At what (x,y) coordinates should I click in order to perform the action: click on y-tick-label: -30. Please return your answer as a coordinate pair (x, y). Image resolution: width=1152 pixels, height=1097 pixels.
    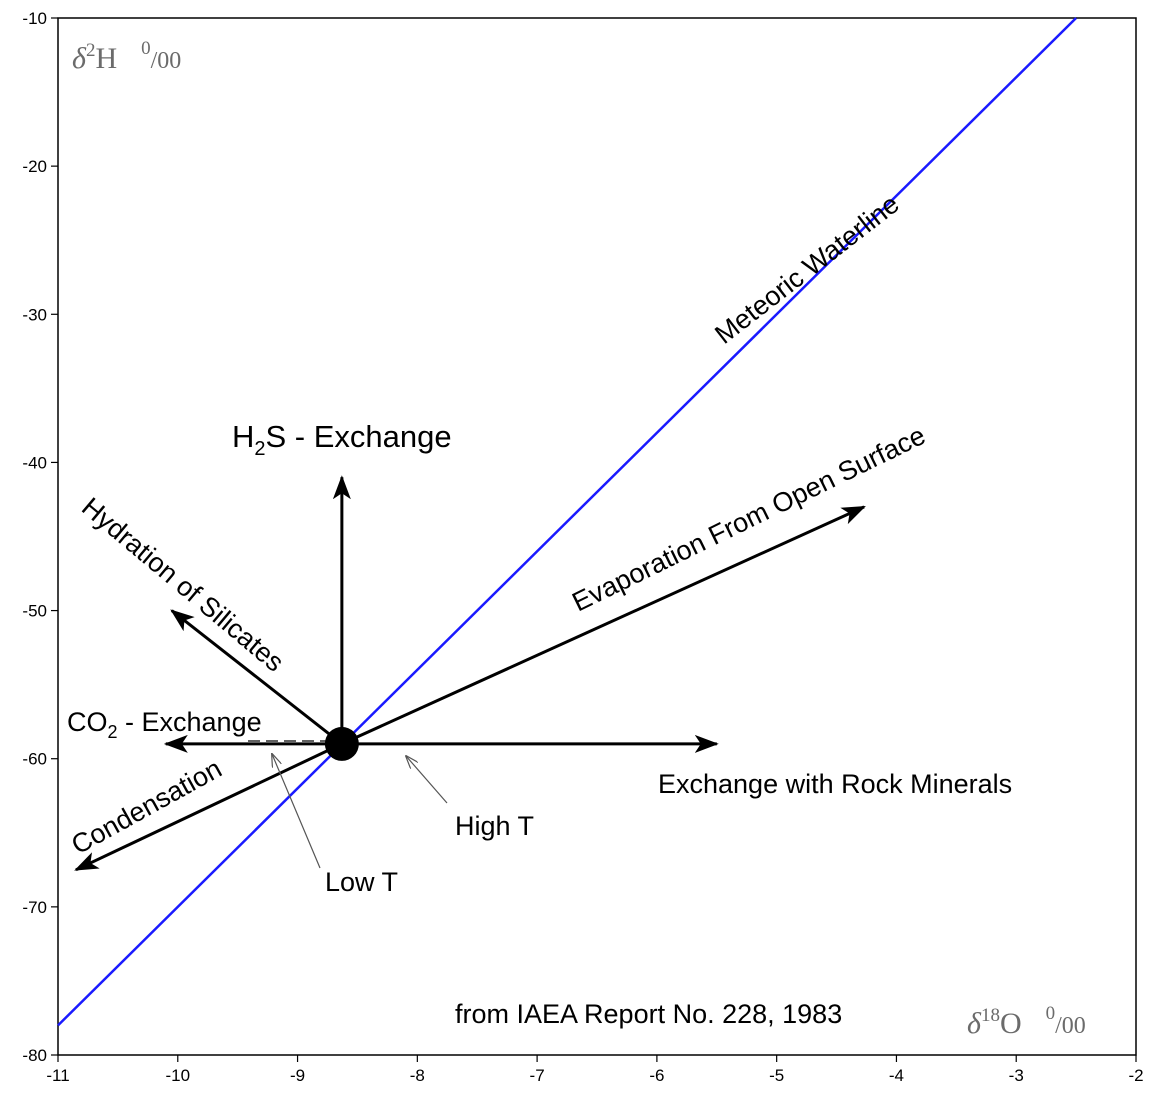
    Looking at the image, I should click on (34, 314).